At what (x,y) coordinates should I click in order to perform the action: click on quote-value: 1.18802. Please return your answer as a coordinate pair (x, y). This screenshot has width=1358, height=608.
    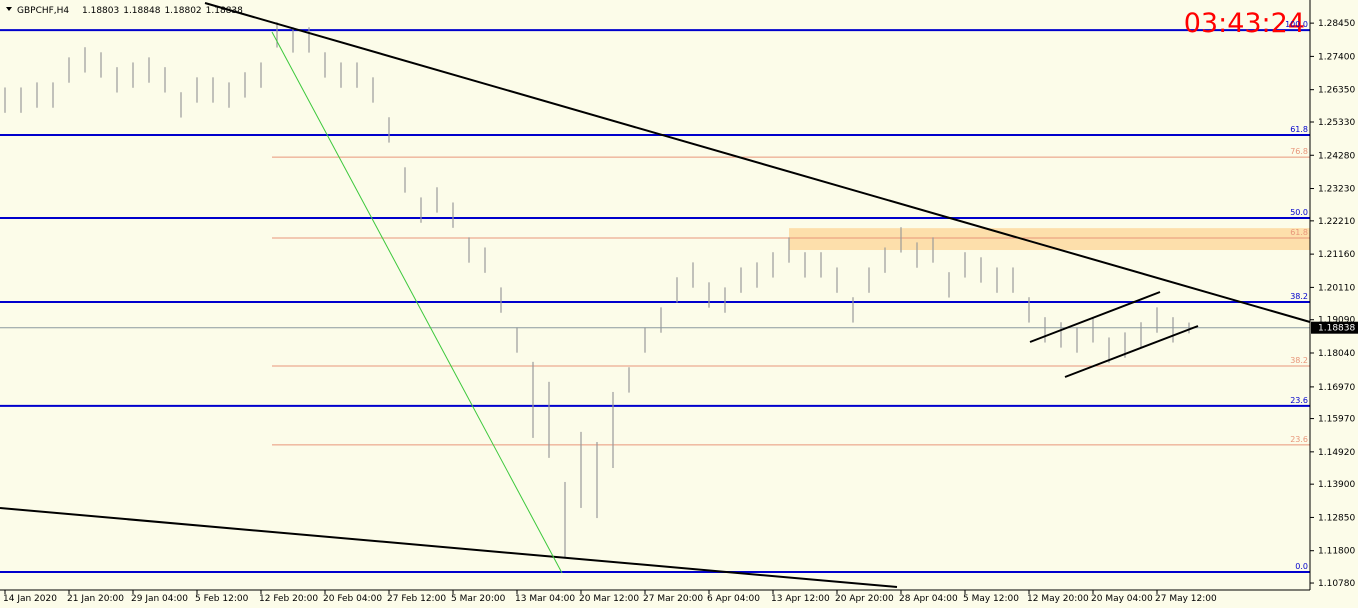
    Looking at the image, I should click on (182, 11).